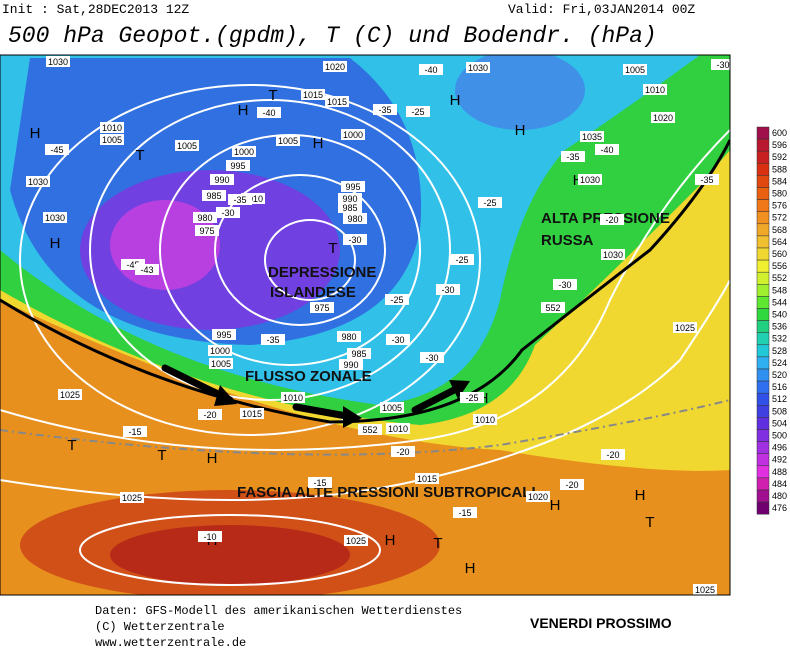 The image size is (790, 648). What do you see at coordinates (592, 136) in the screenshot?
I see `isobar-label: 1035` at bounding box center [592, 136].